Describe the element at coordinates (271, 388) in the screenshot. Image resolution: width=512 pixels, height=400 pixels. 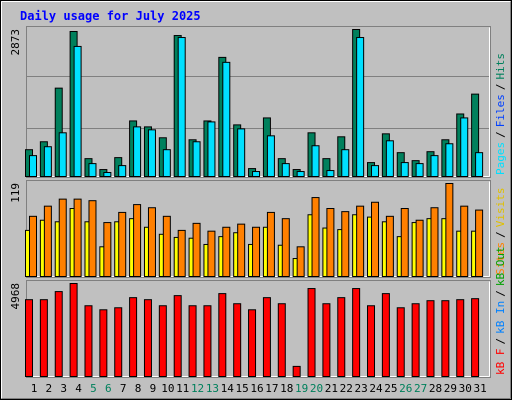
I see `x-tick-label: 17` at that location.